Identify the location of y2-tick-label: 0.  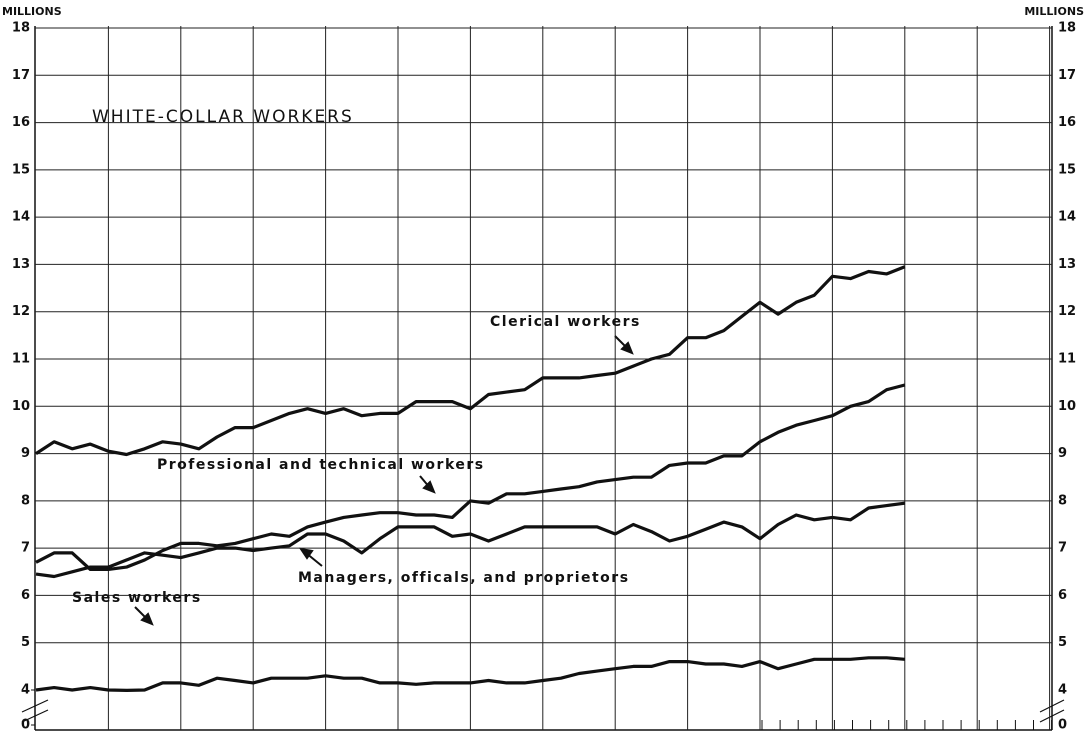
(1062, 725).